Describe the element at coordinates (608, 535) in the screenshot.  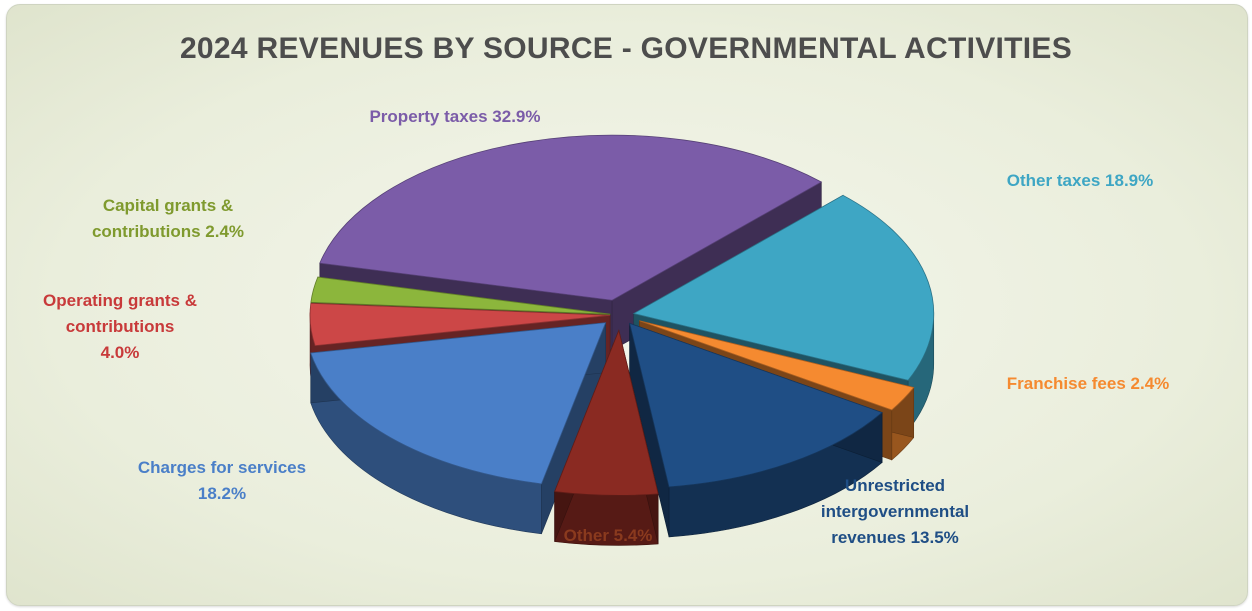
I see `data-label-other: Other 5.4%` at that location.